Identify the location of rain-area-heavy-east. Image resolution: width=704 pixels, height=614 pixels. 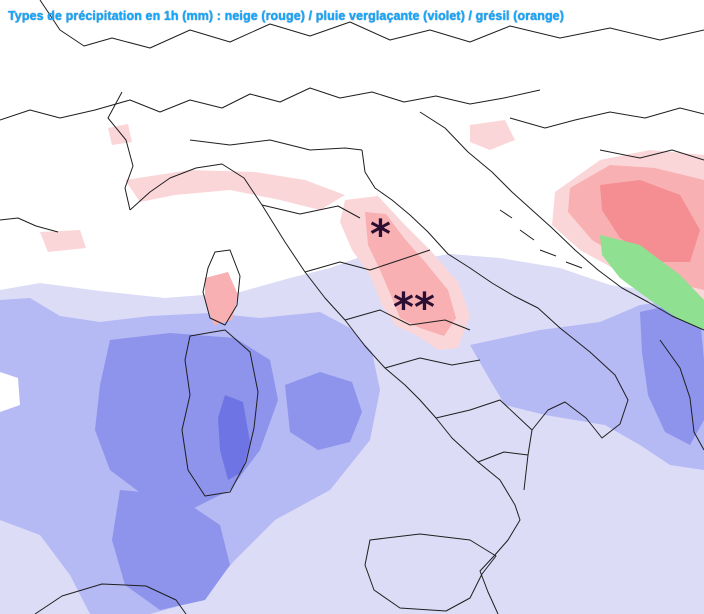
(672, 375).